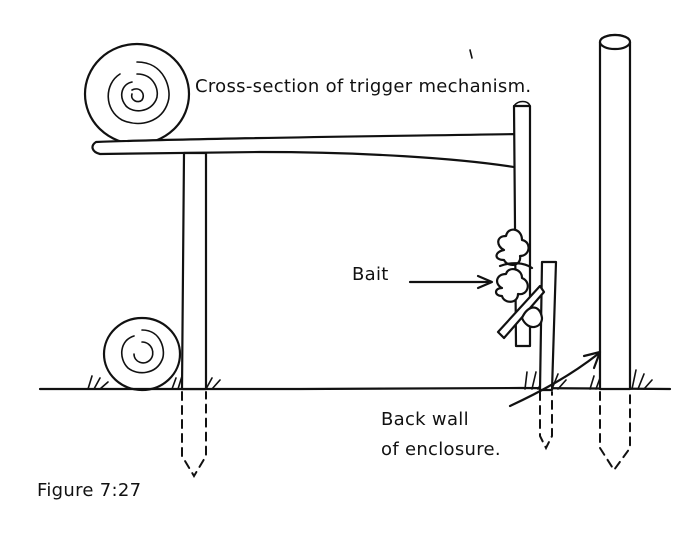 The width and height of the screenshot is (695, 553). I want to click on stray-mark, so click(471, 54).